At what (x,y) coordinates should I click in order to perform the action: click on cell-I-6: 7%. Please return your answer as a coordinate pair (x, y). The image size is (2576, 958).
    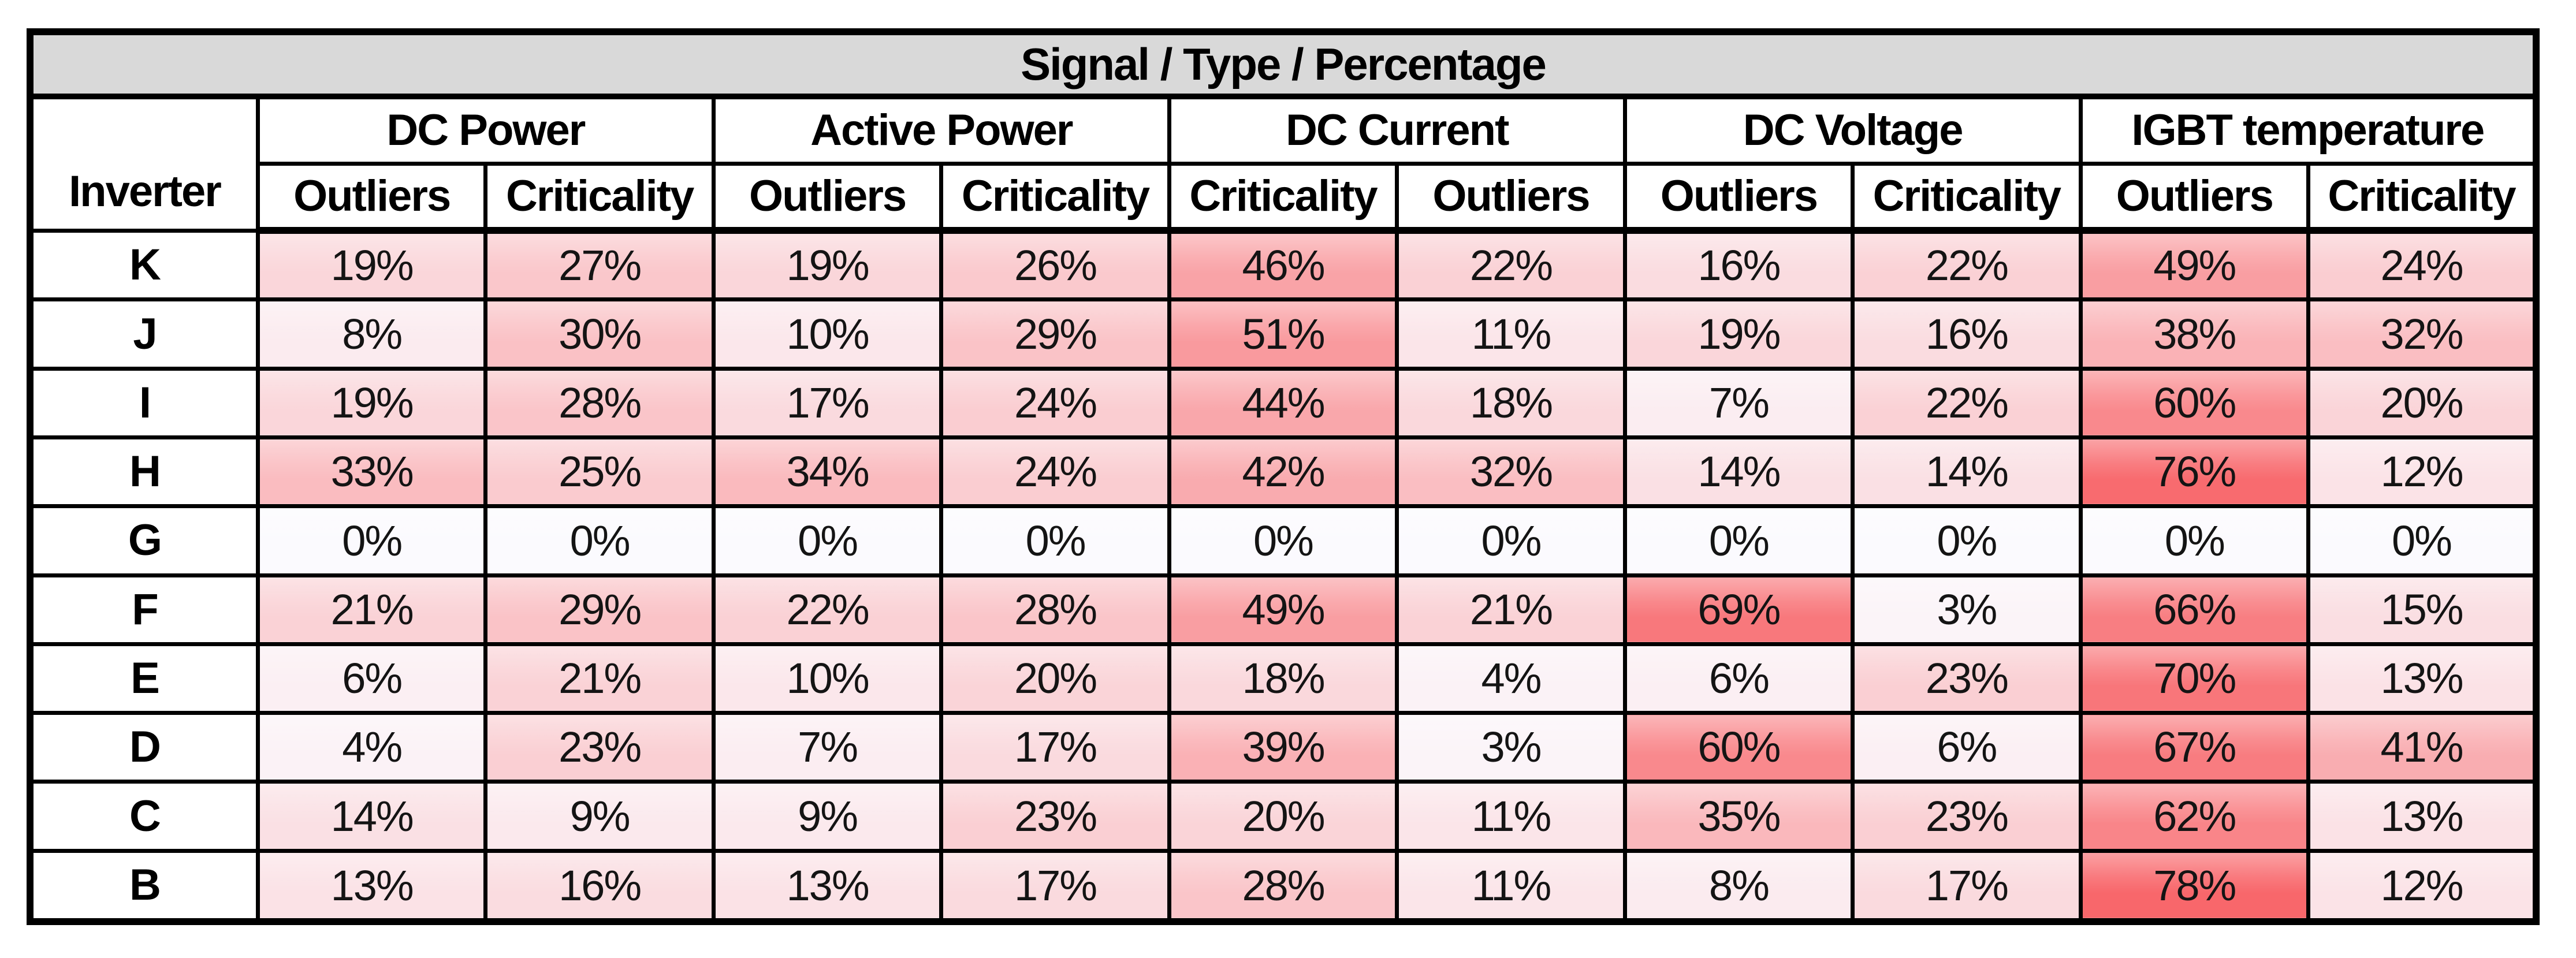
    Looking at the image, I should click on (1738, 402).